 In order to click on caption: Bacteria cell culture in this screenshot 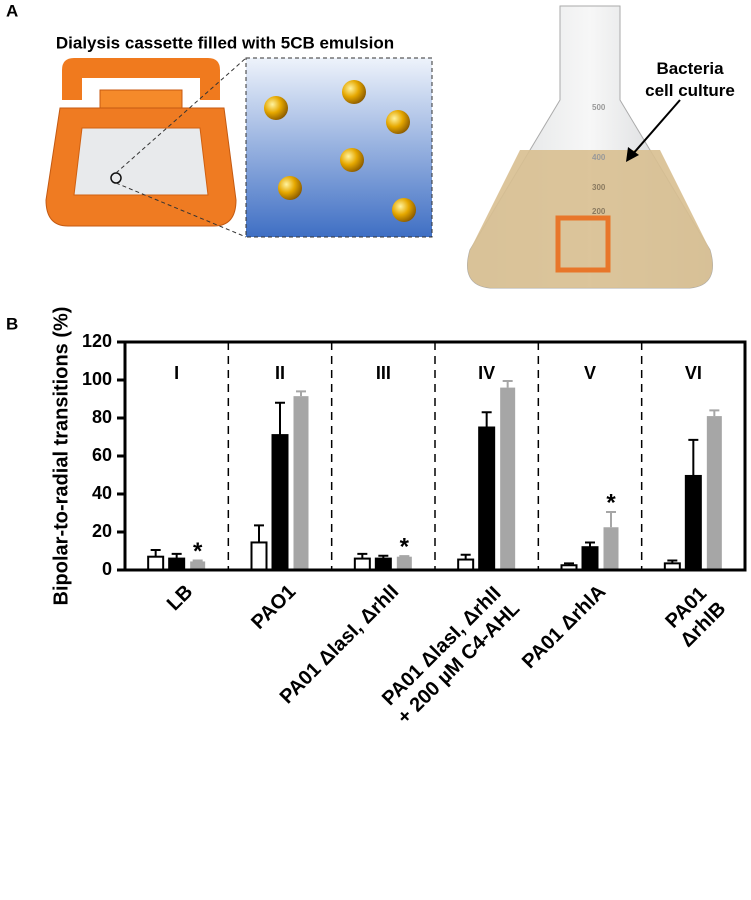, I will do `click(690, 79)`.